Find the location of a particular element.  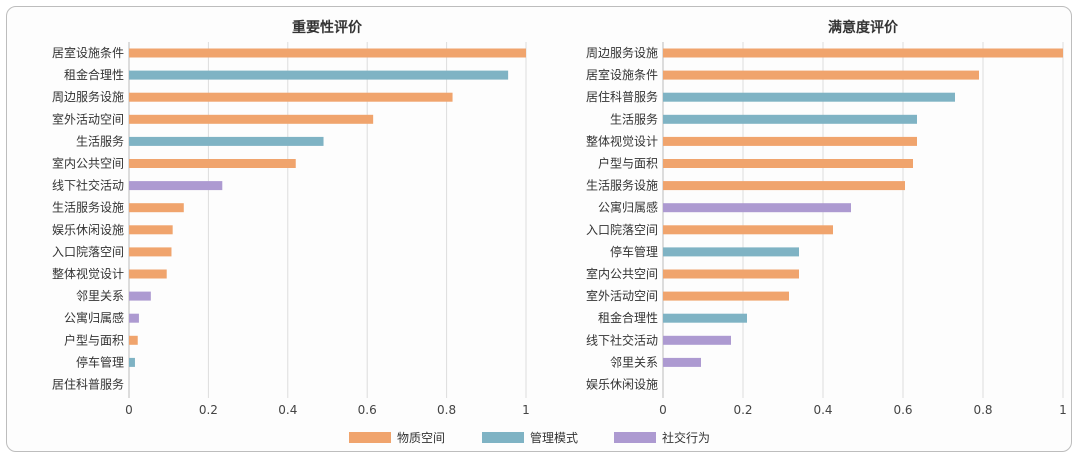

legend: 物质空间 管理模式 社交行为 is located at coordinates (529, 437).